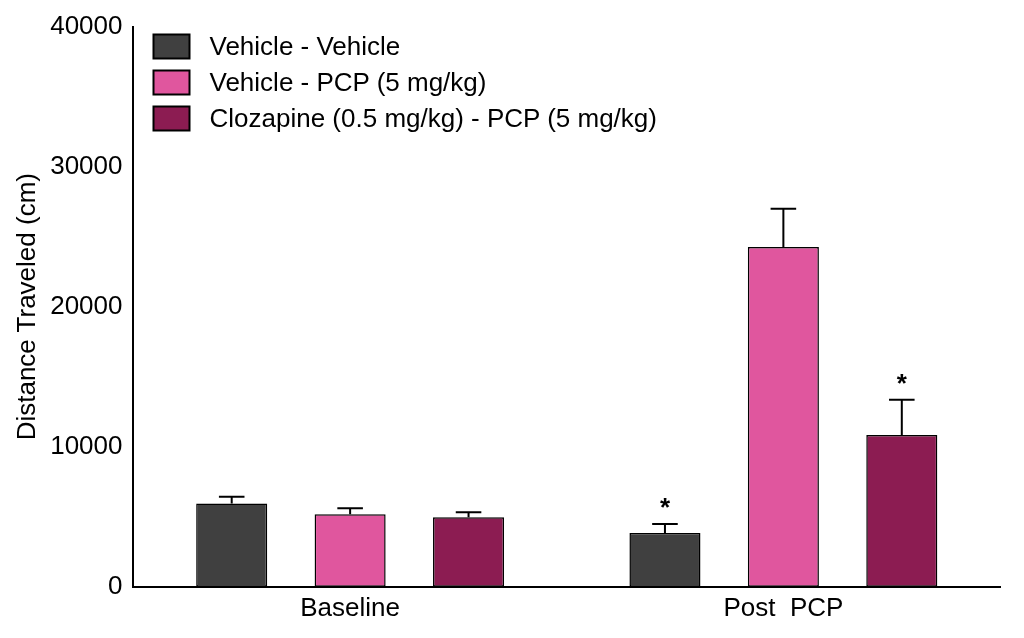  I want to click on legend-label: Vehicle - Vehicle, so click(305, 45).